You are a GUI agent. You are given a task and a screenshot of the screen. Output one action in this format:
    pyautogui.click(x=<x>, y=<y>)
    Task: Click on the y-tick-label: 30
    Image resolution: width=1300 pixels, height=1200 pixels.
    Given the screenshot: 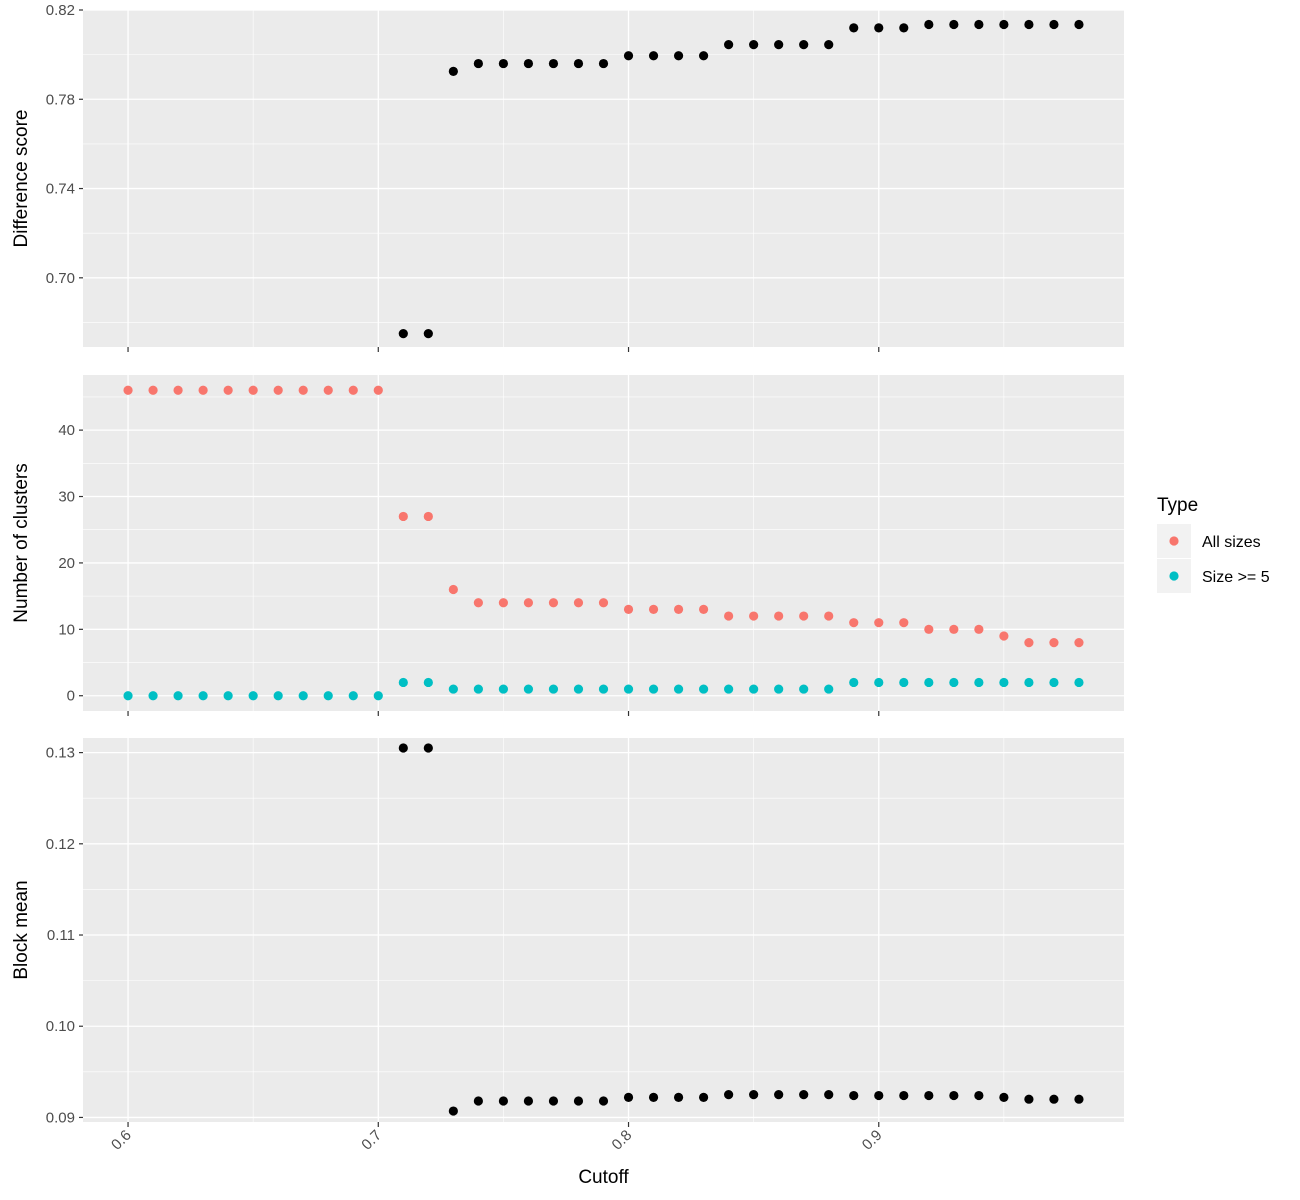 What is the action you would take?
    pyautogui.click(x=66, y=497)
    